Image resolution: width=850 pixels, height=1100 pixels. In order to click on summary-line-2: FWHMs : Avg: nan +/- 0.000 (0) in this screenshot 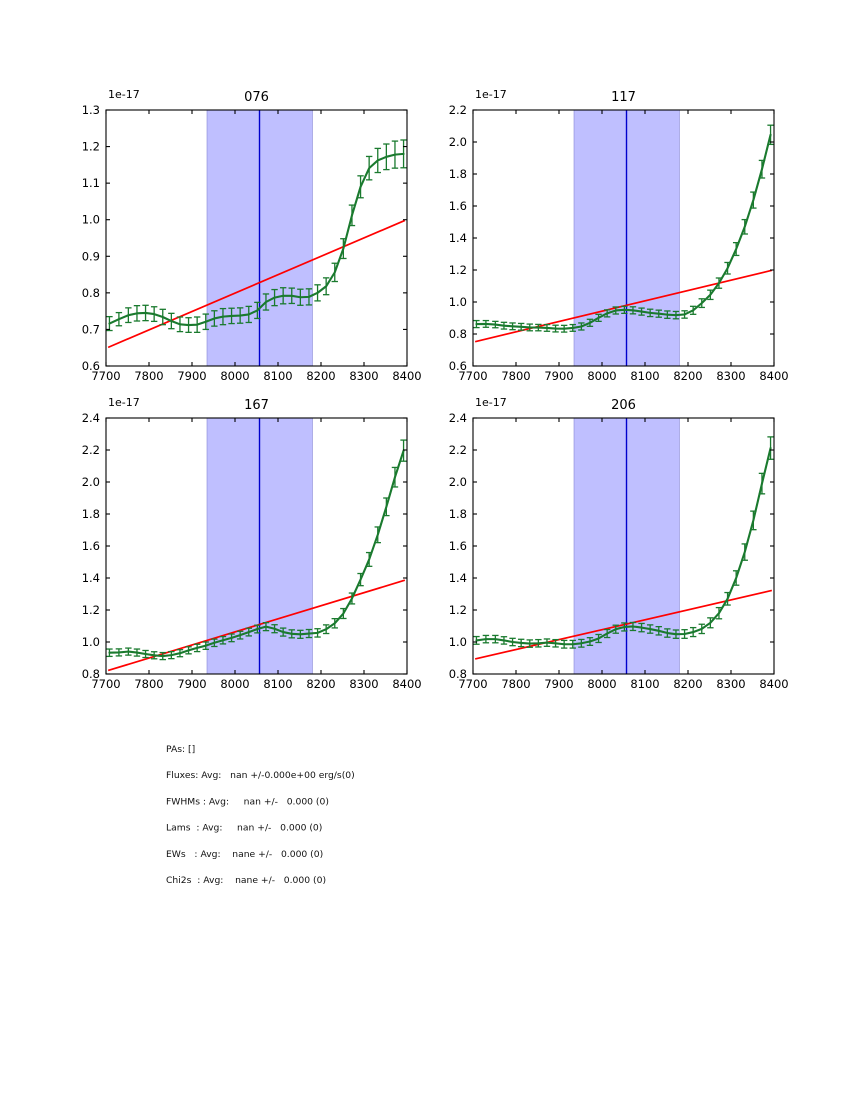, I will do `click(247, 801)`.